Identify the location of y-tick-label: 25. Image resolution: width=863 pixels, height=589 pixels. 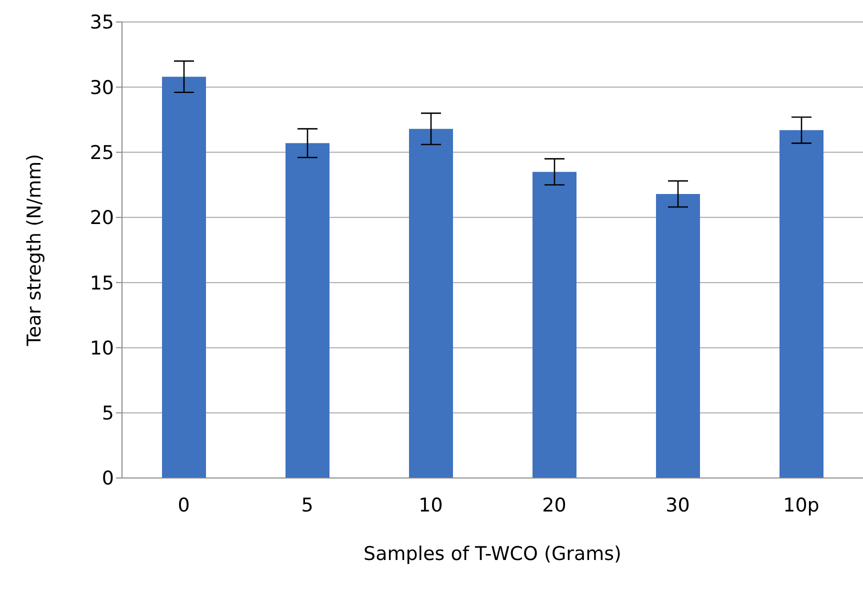
(102, 153).